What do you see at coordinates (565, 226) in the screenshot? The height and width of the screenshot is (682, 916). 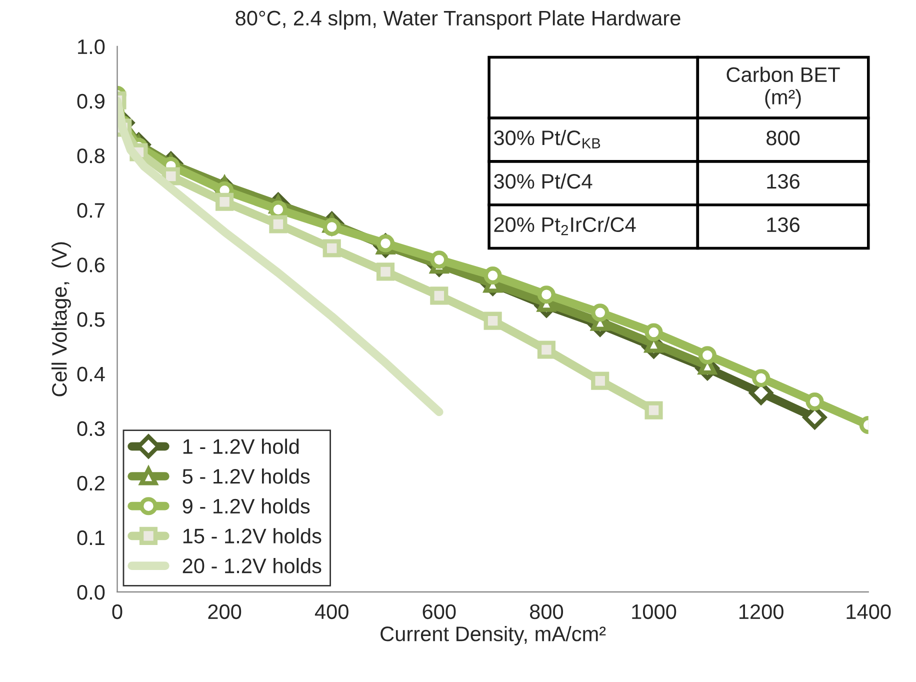 I see `annotation: 20% Pt$_{2}$IrCr/C4` at bounding box center [565, 226].